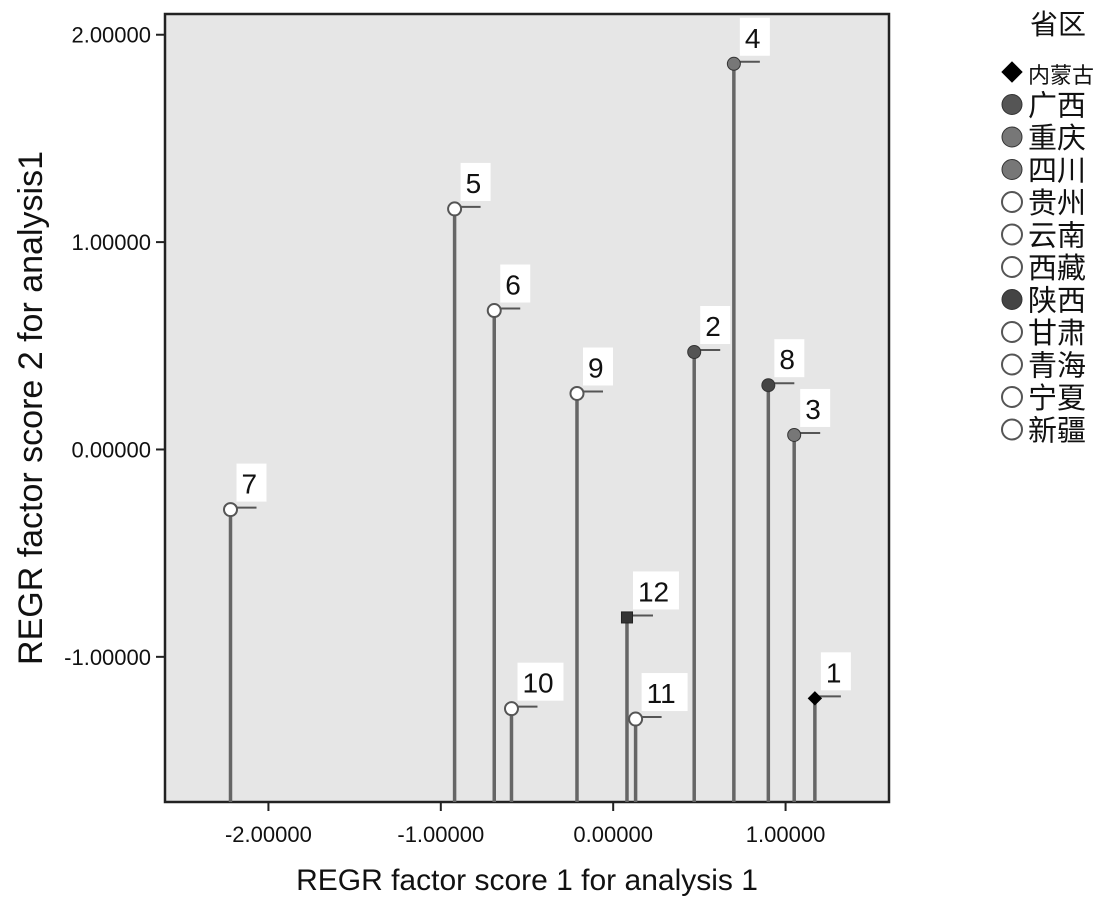 The image size is (1112, 905). I want to click on legend-item-label: 陕西, so click(1057, 301).